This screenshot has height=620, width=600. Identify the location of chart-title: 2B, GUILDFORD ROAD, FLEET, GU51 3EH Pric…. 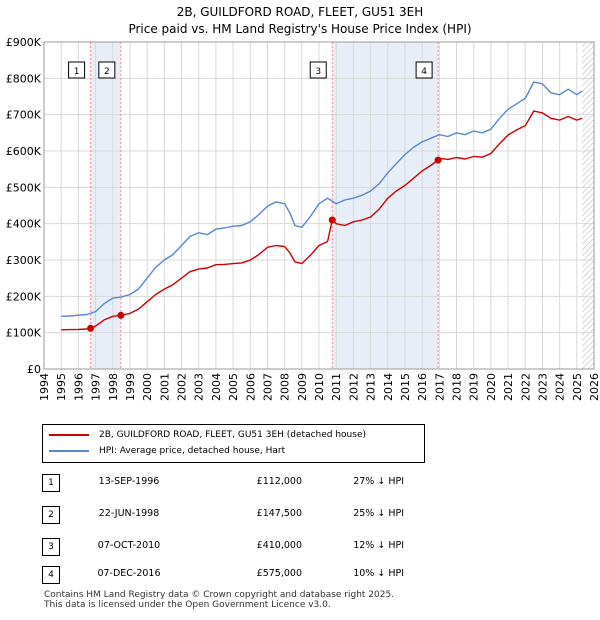
(300, 21).